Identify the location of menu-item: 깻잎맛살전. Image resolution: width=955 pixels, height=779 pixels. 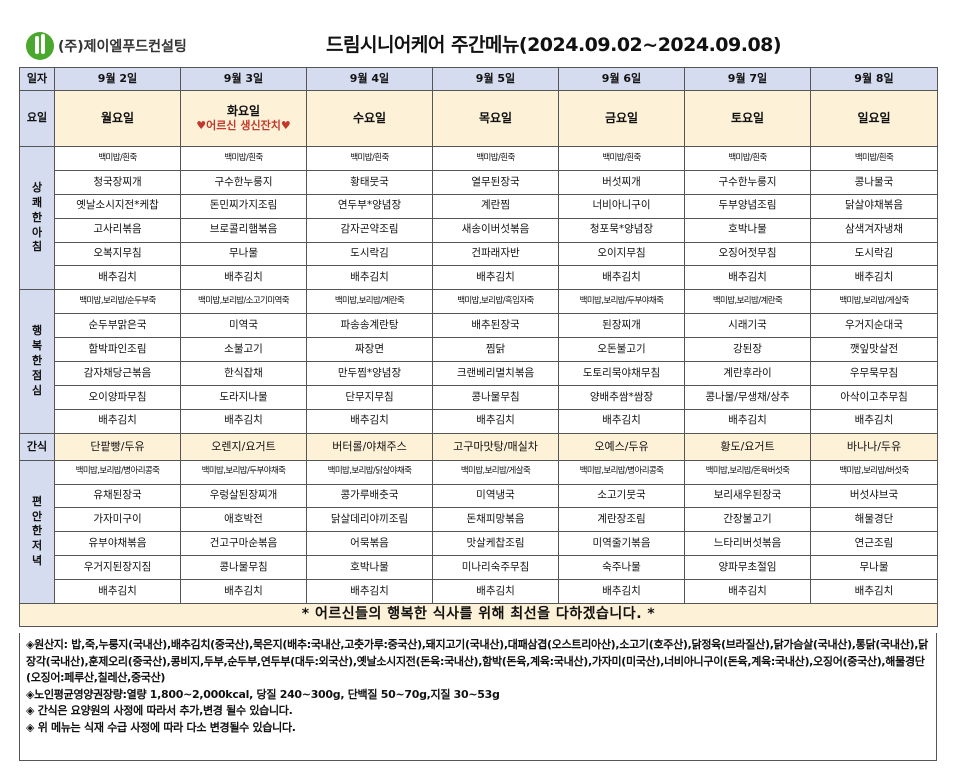
(874, 350).